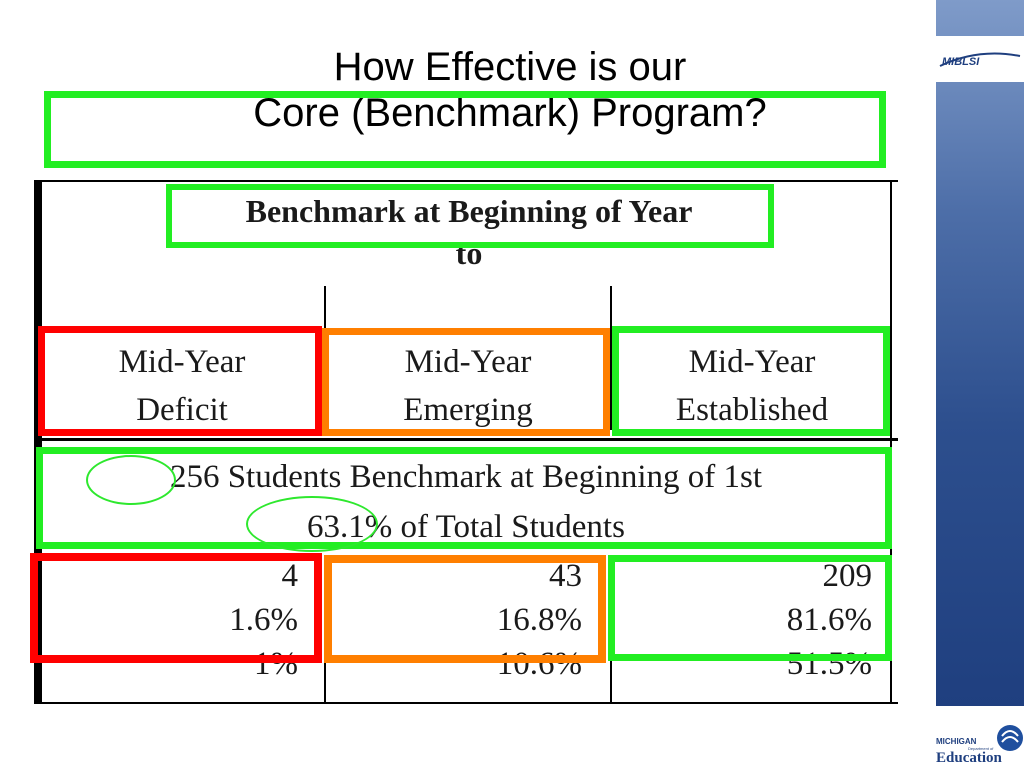 The height and width of the screenshot is (768, 1024). I want to click on brand-band, so click(980, 59).